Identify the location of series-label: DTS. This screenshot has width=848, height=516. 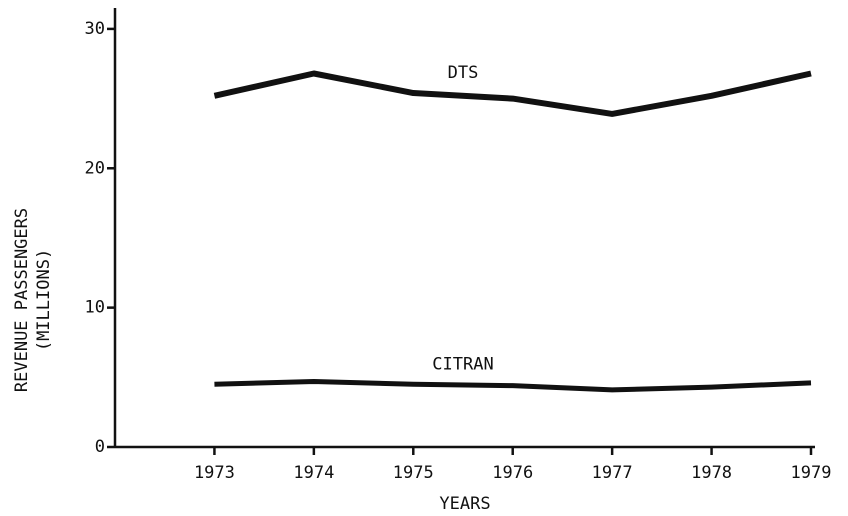
(463, 73).